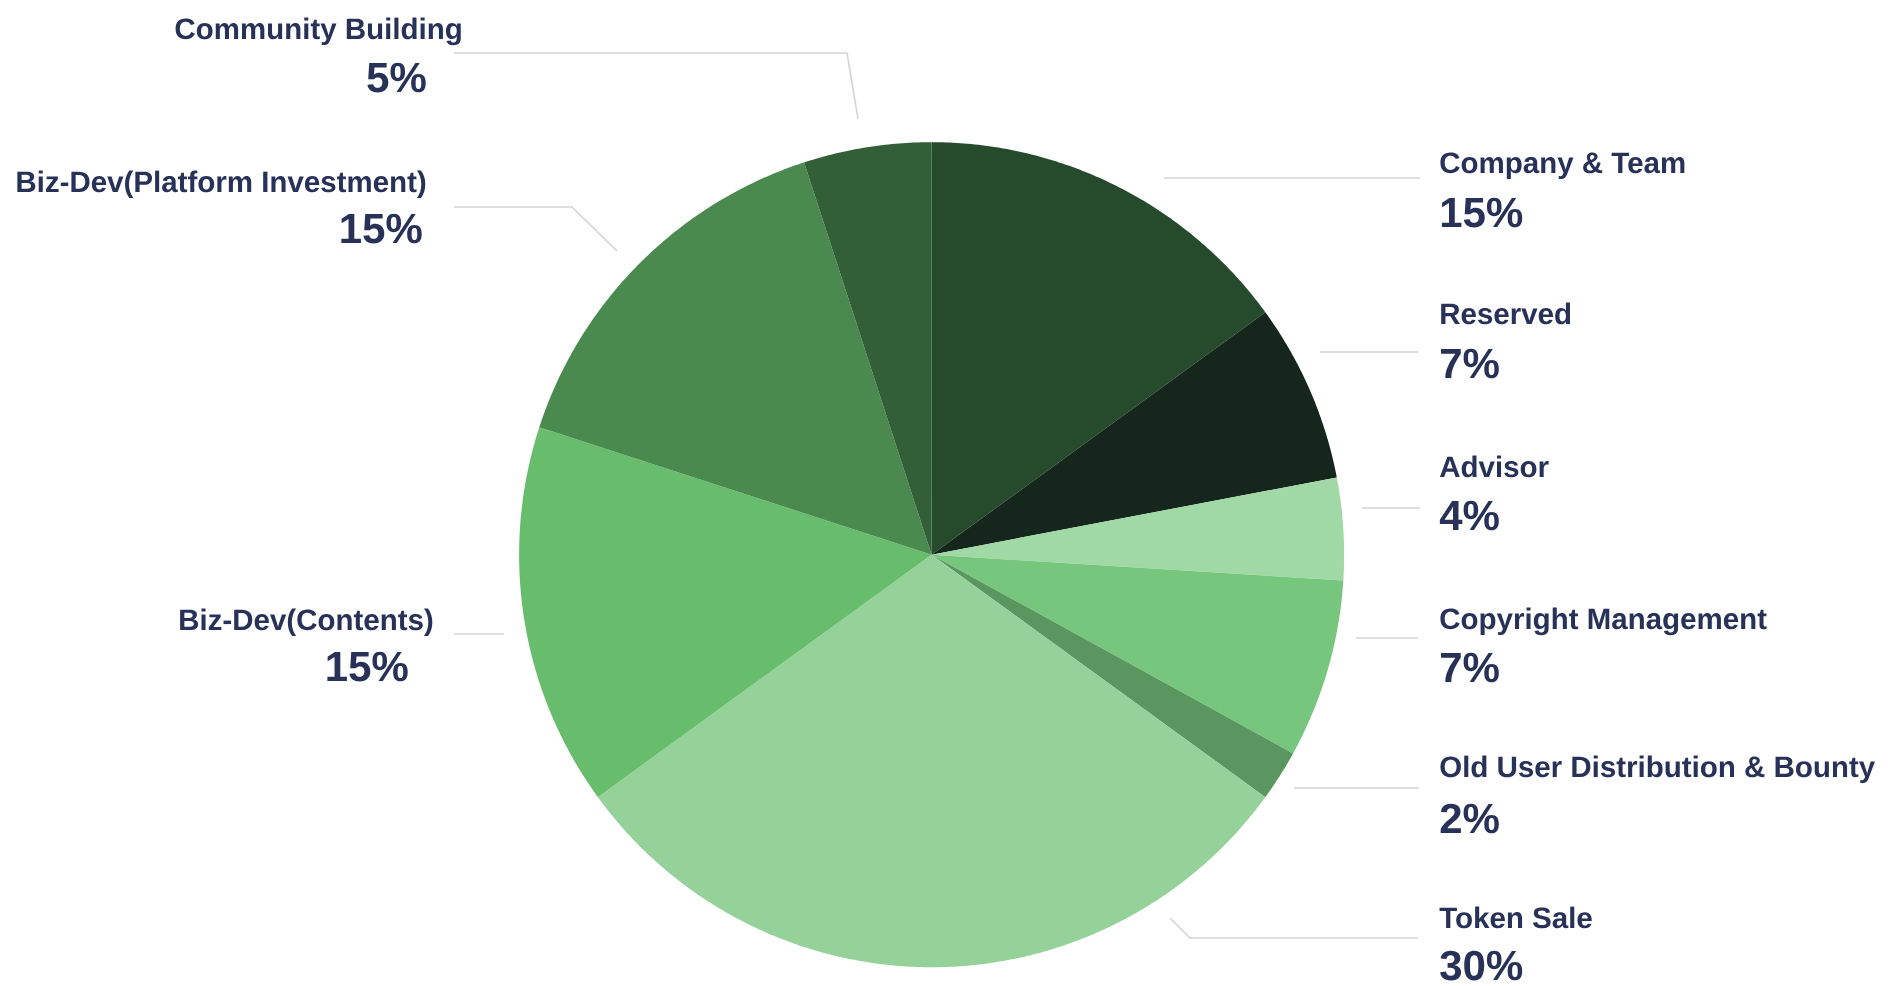 The width and height of the screenshot is (1888, 986). What do you see at coordinates (1562, 166) in the screenshot?
I see `slice-label: Company & Team` at bounding box center [1562, 166].